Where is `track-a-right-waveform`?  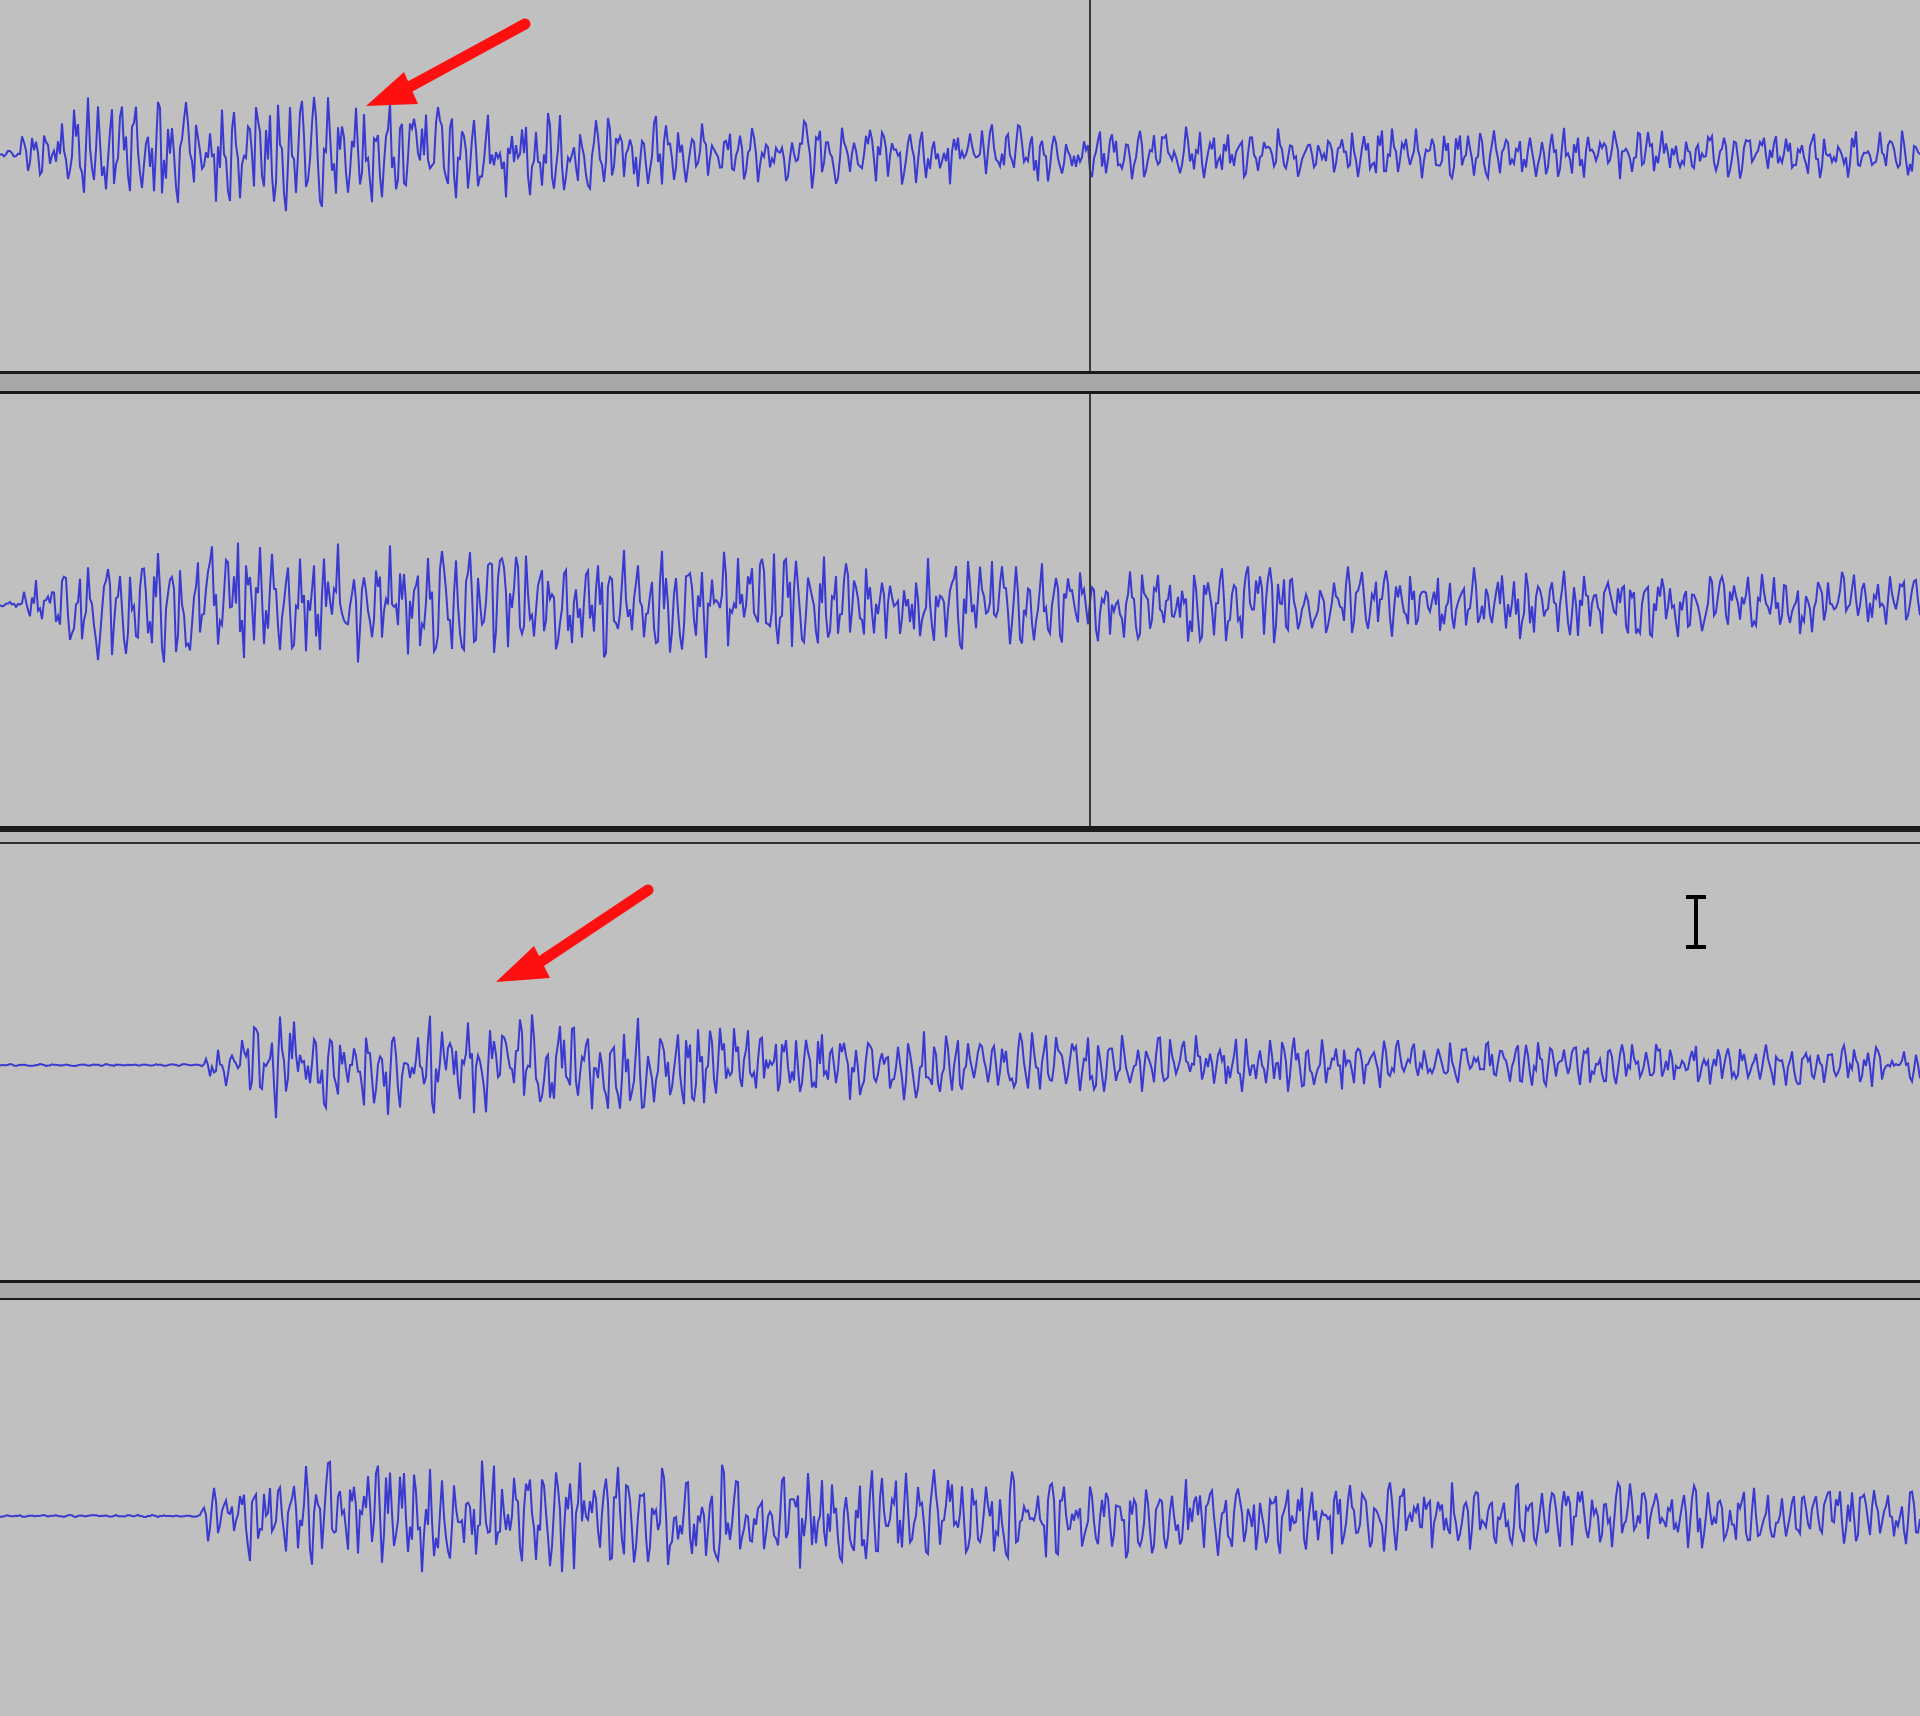 track-a-right-waveform is located at coordinates (960, 602).